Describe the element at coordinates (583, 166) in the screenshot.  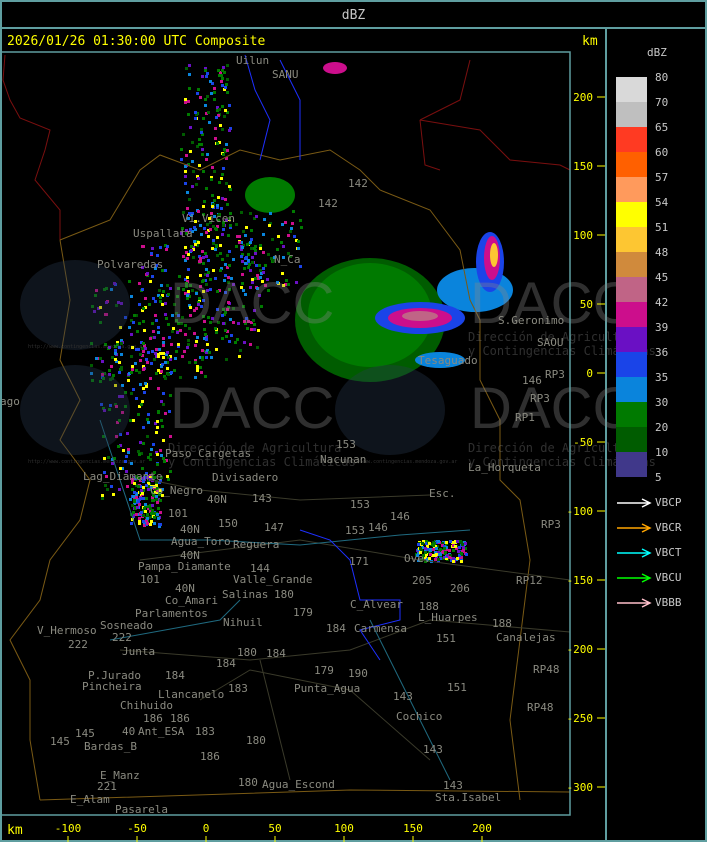
I see `y-tick-label: 150` at that location.